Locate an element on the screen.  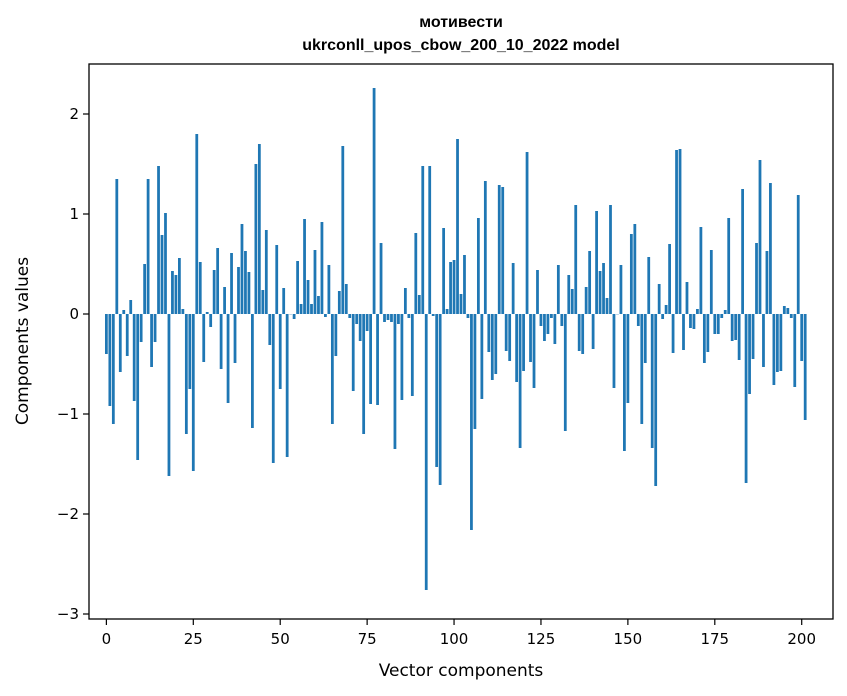
y-tick-label: 0 is located at coordinates (74, 314).